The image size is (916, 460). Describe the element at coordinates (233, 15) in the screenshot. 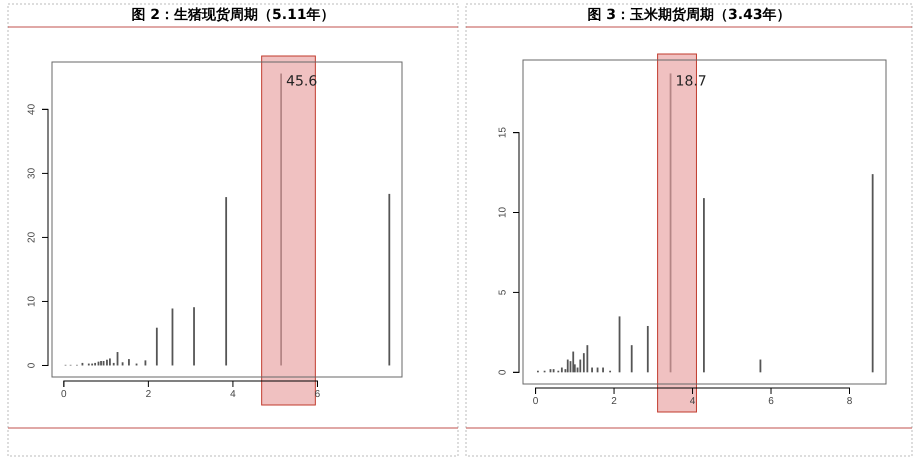

I see `chart-title: 图 2：生猪现货周期（5.11年）` at that location.